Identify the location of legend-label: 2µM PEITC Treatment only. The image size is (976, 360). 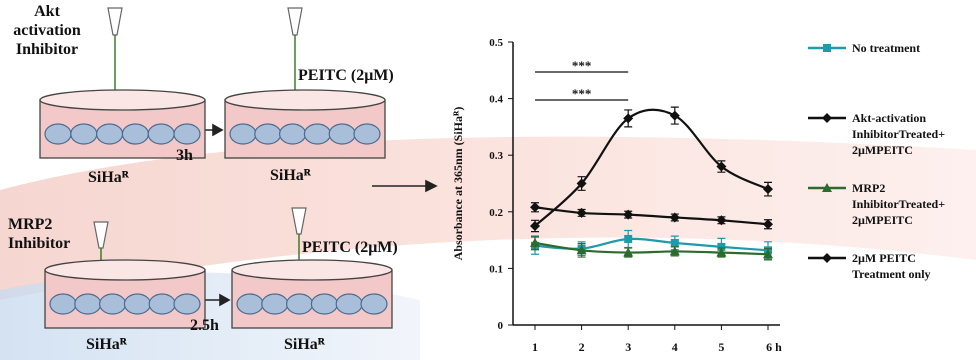
(891, 266).